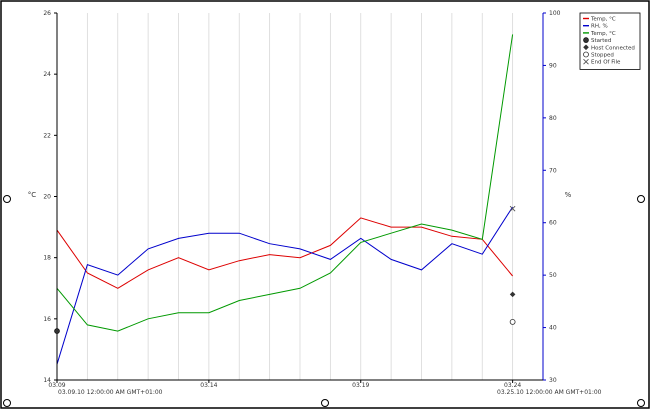 The image size is (650, 409). What do you see at coordinates (512, 321) in the screenshot?
I see `open-circle-marker` at bounding box center [512, 321].